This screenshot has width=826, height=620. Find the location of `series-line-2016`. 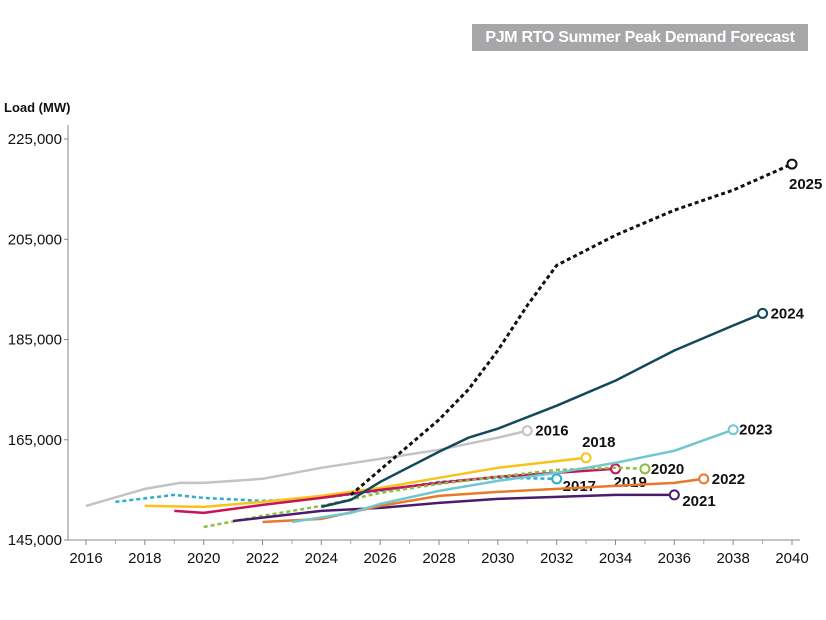

series-line-2016 is located at coordinates (306, 468).